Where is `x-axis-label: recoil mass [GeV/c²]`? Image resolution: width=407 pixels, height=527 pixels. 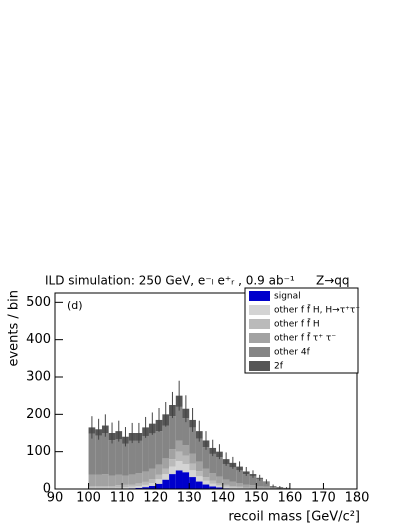 x-axis-label: recoil mass [GeV/c²] is located at coordinates (294, 517).